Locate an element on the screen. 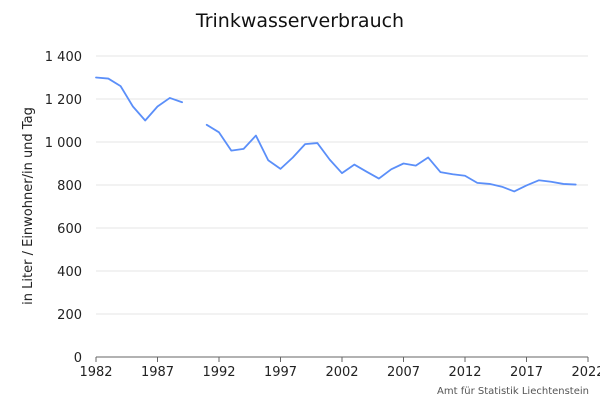 The height and width of the screenshot is (400, 600). x-tick-label: 2012 is located at coordinates (464, 372).